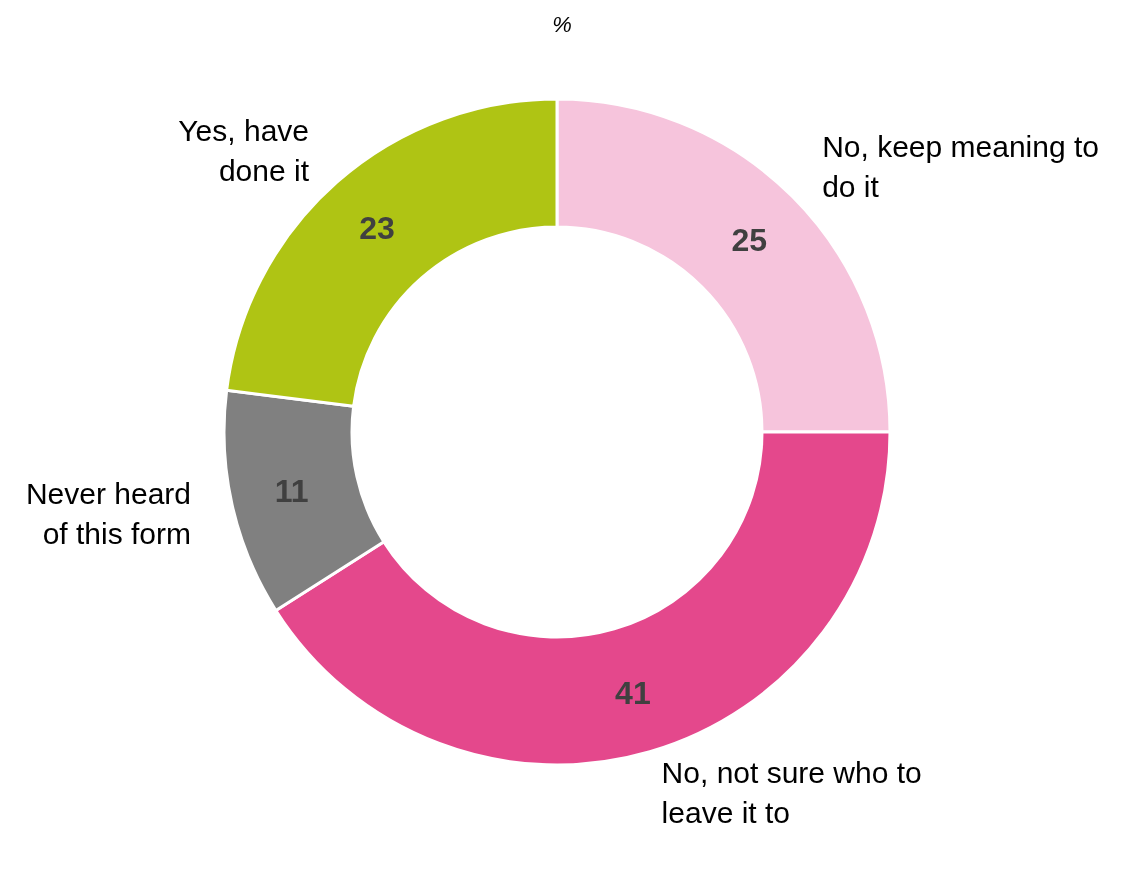 The image size is (1130, 874). I want to click on slice-label: No, keep meaning to do it, so click(961, 167).